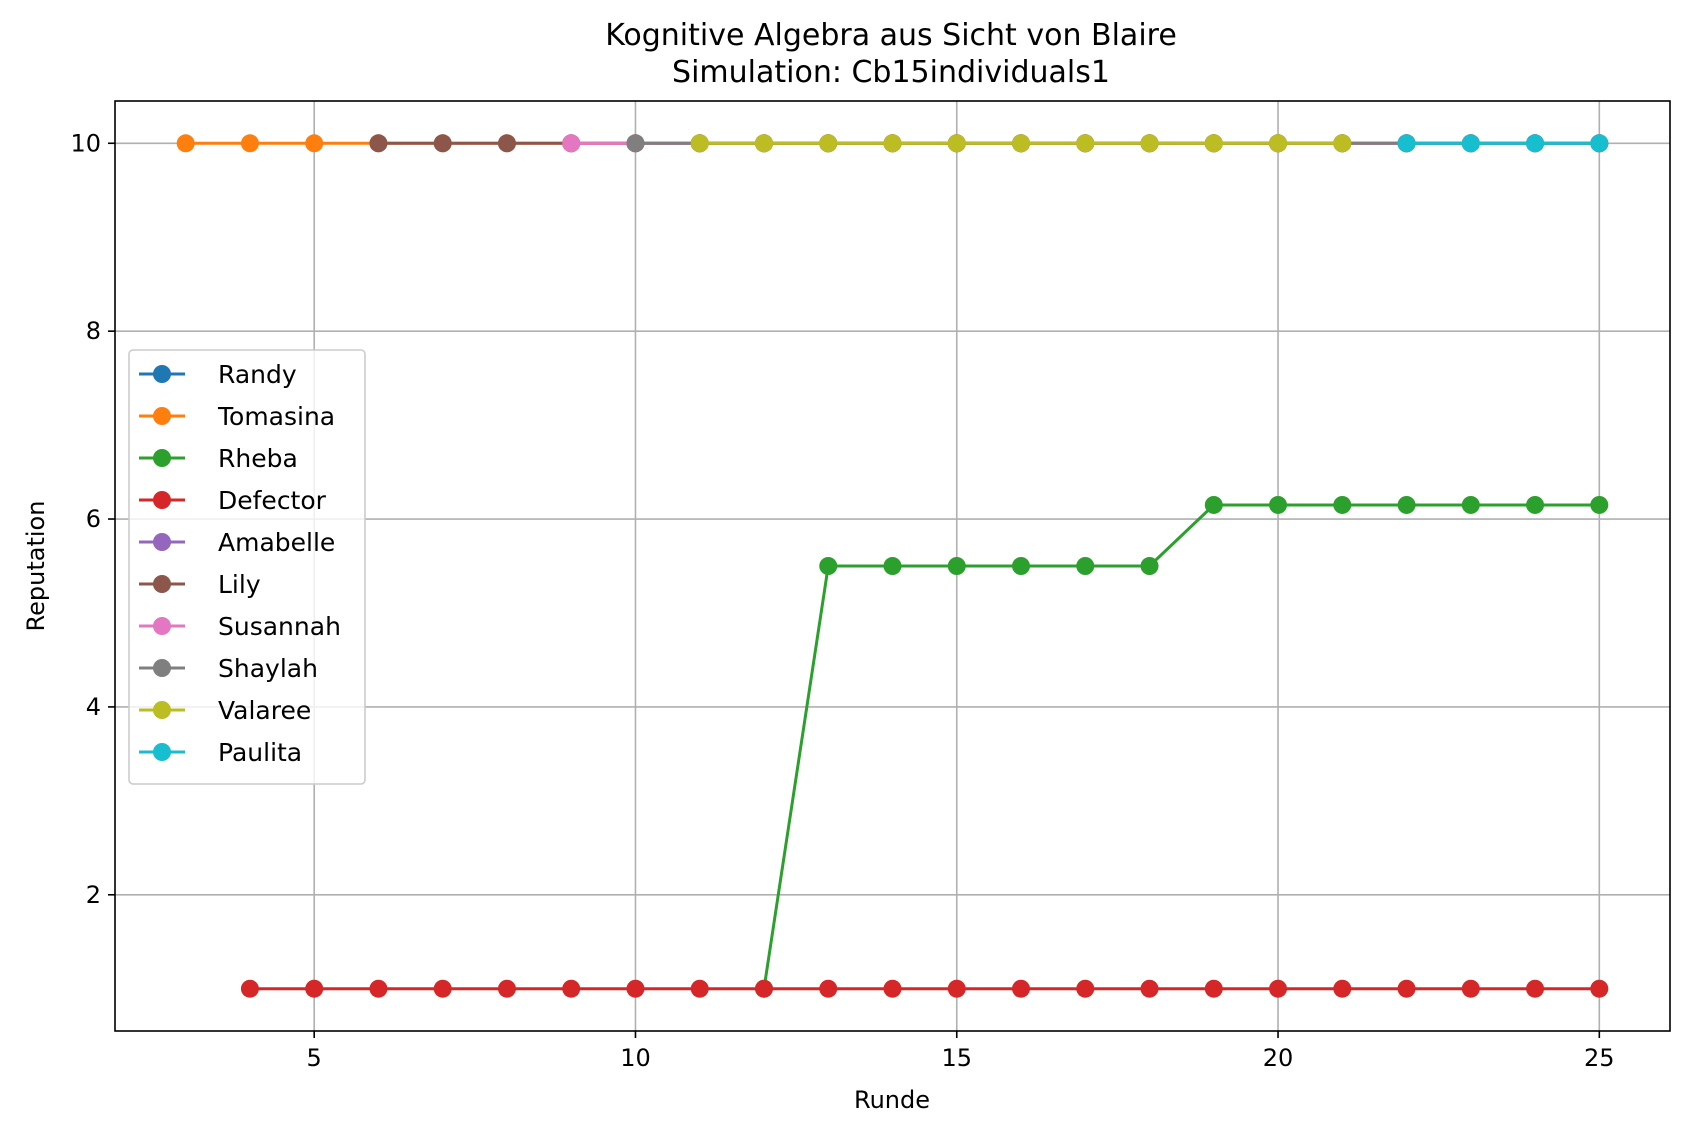  Describe the element at coordinates (635, 1058) in the screenshot. I see `x-tick-label: 10` at that location.